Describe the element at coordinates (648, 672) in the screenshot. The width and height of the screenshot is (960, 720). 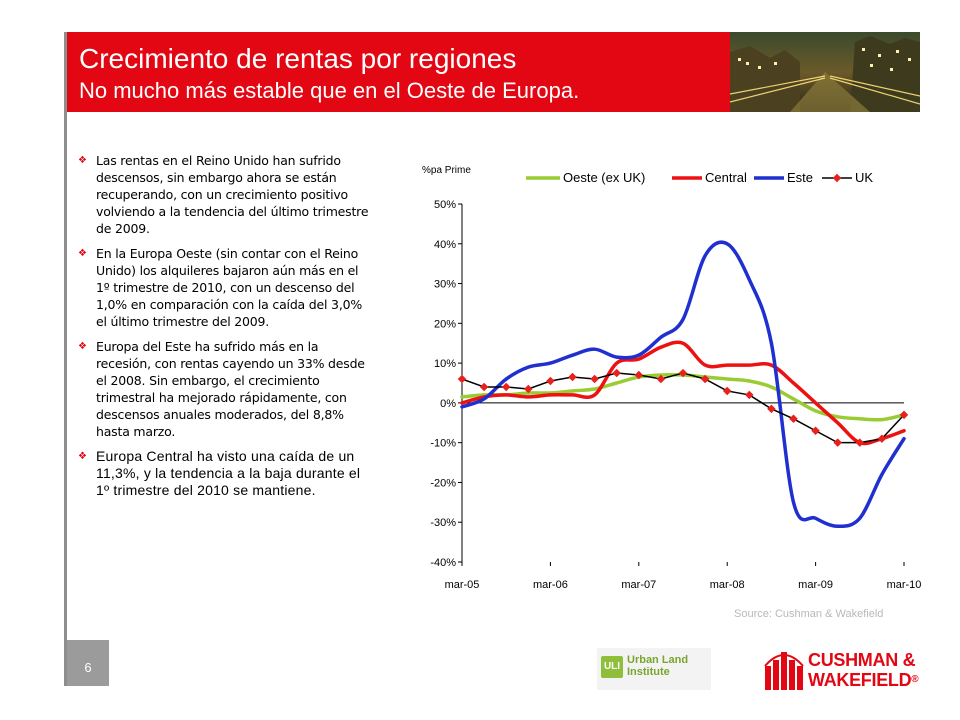
I see `uli-text-line2: Institute` at that location.